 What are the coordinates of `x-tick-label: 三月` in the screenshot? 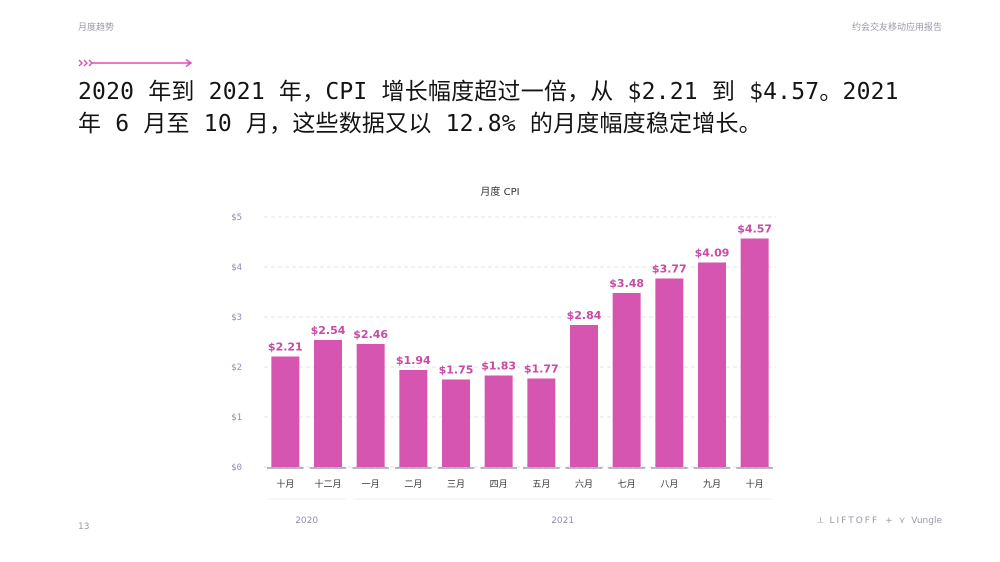 It's located at (456, 484).